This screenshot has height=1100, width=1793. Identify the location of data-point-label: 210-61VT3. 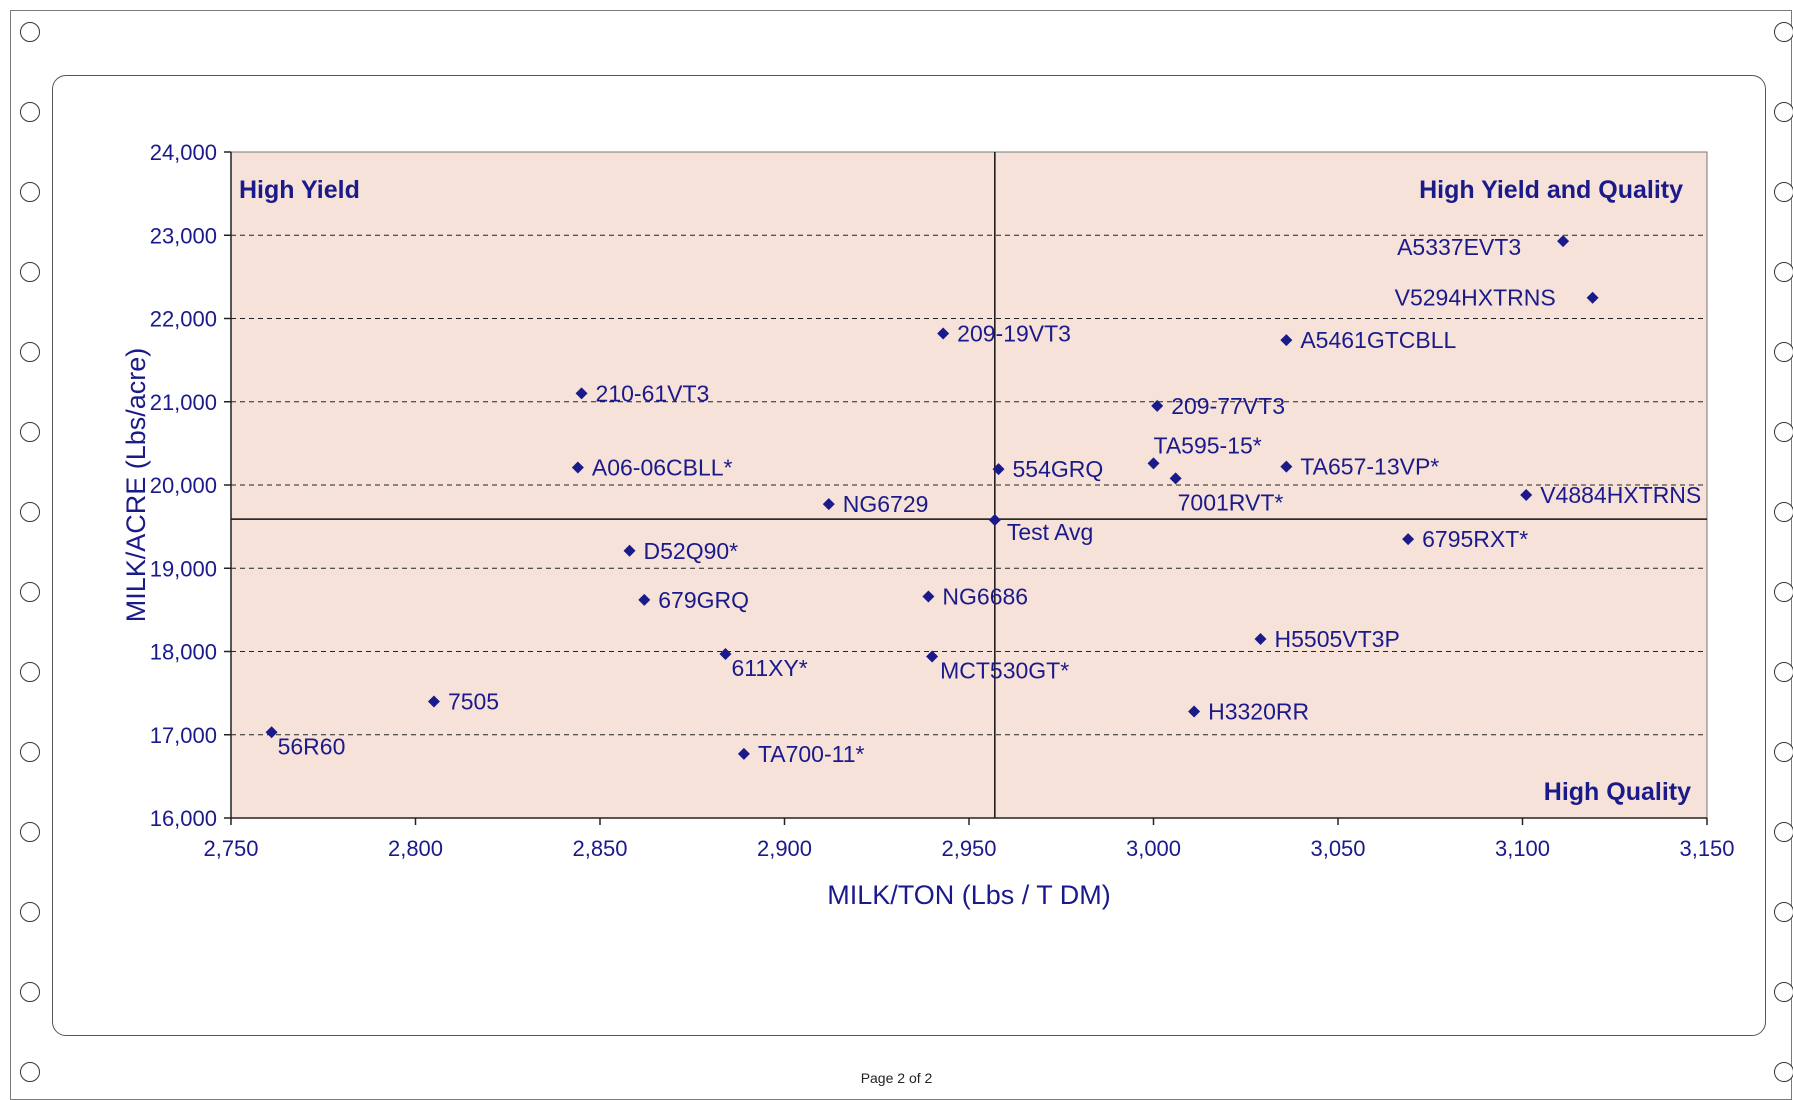
(653, 393).